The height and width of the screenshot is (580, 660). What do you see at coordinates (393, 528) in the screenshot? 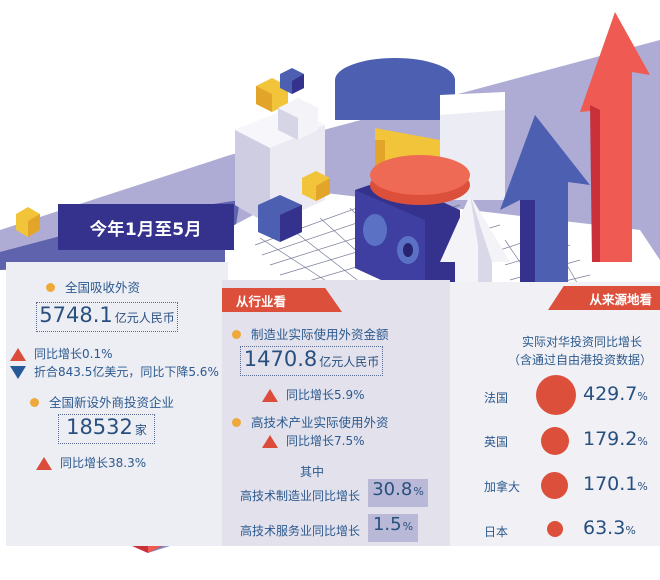
I see `hightech-svc-value: 1.5%` at bounding box center [393, 528].